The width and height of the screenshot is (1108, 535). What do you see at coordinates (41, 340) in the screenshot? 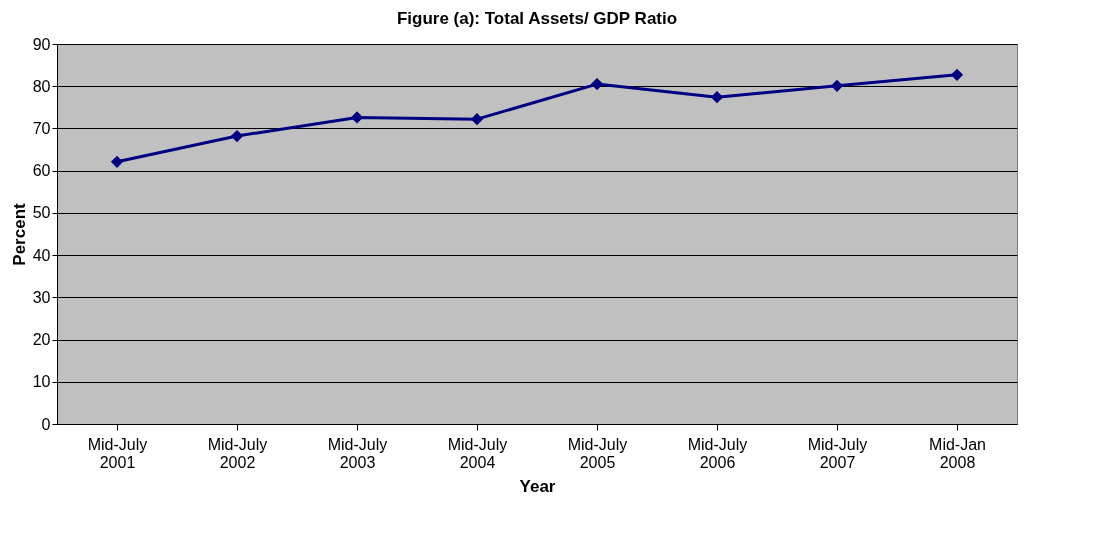
I see `y-tick-label: 20` at bounding box center [41, 340].